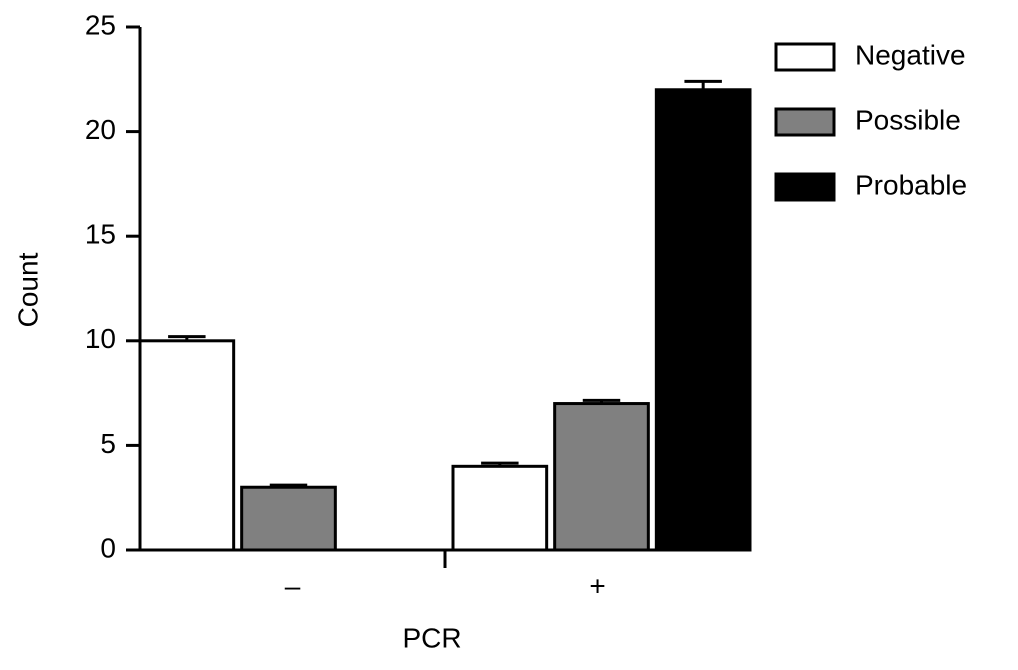 The height and width of the screenshot is (670, 1018). I want to click on y-tick-label: 10, so click(100, 338).